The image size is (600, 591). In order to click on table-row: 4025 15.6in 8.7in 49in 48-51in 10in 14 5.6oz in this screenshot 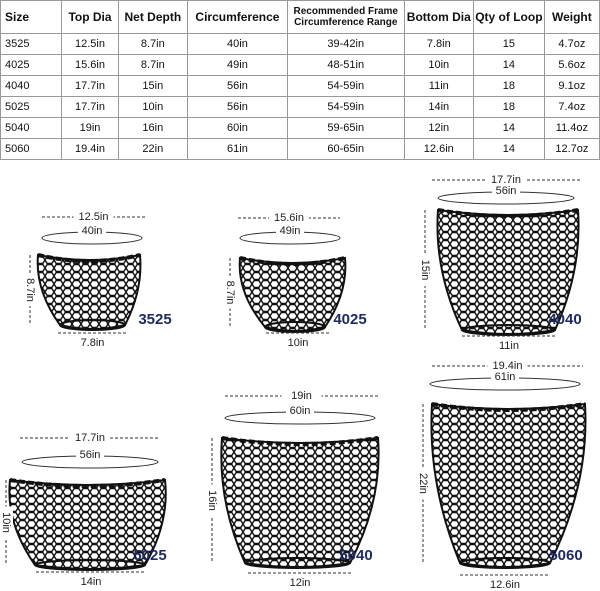, I will do `click(300, 65)`.